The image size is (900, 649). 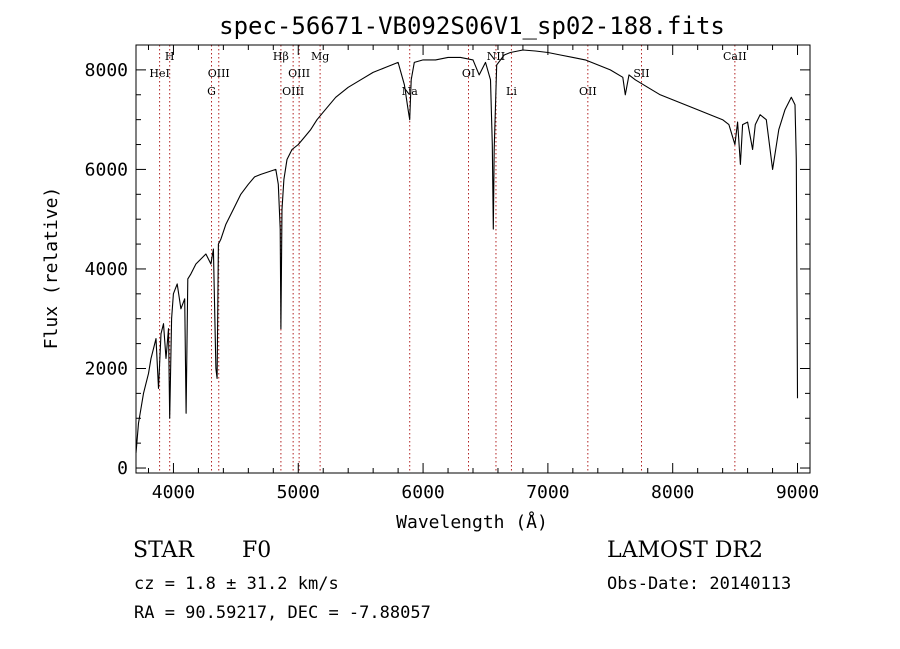 What do you see at coordinates (106, 70) in the screenshot?
I see `y-tick-label: 8000` at bounding box center [106, 70].